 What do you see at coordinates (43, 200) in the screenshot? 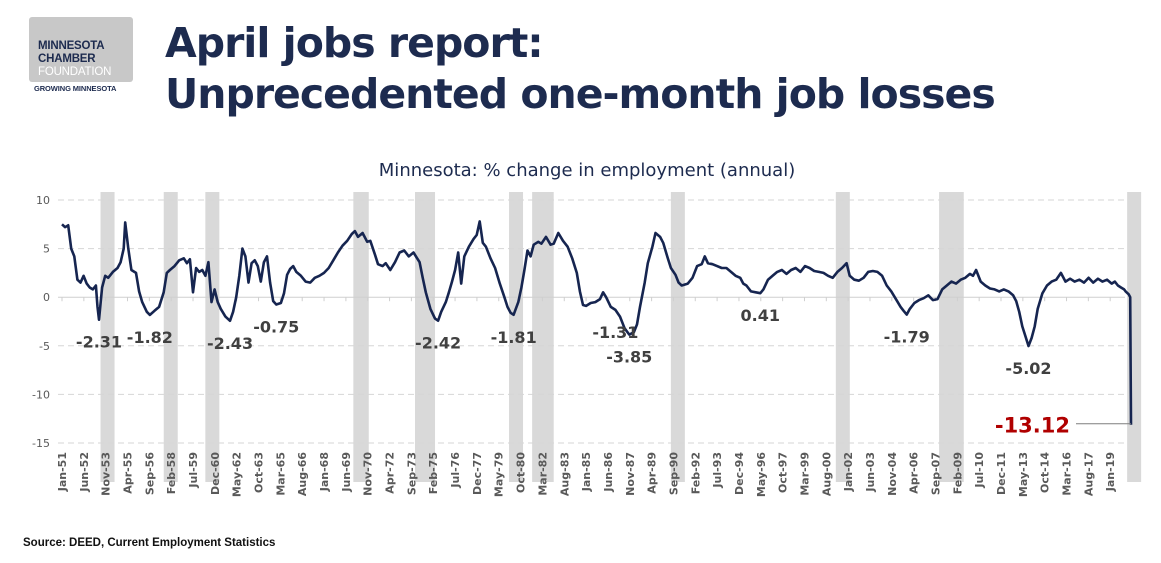
I see `y-tick-label: 10` at bounding box center [43, 200].